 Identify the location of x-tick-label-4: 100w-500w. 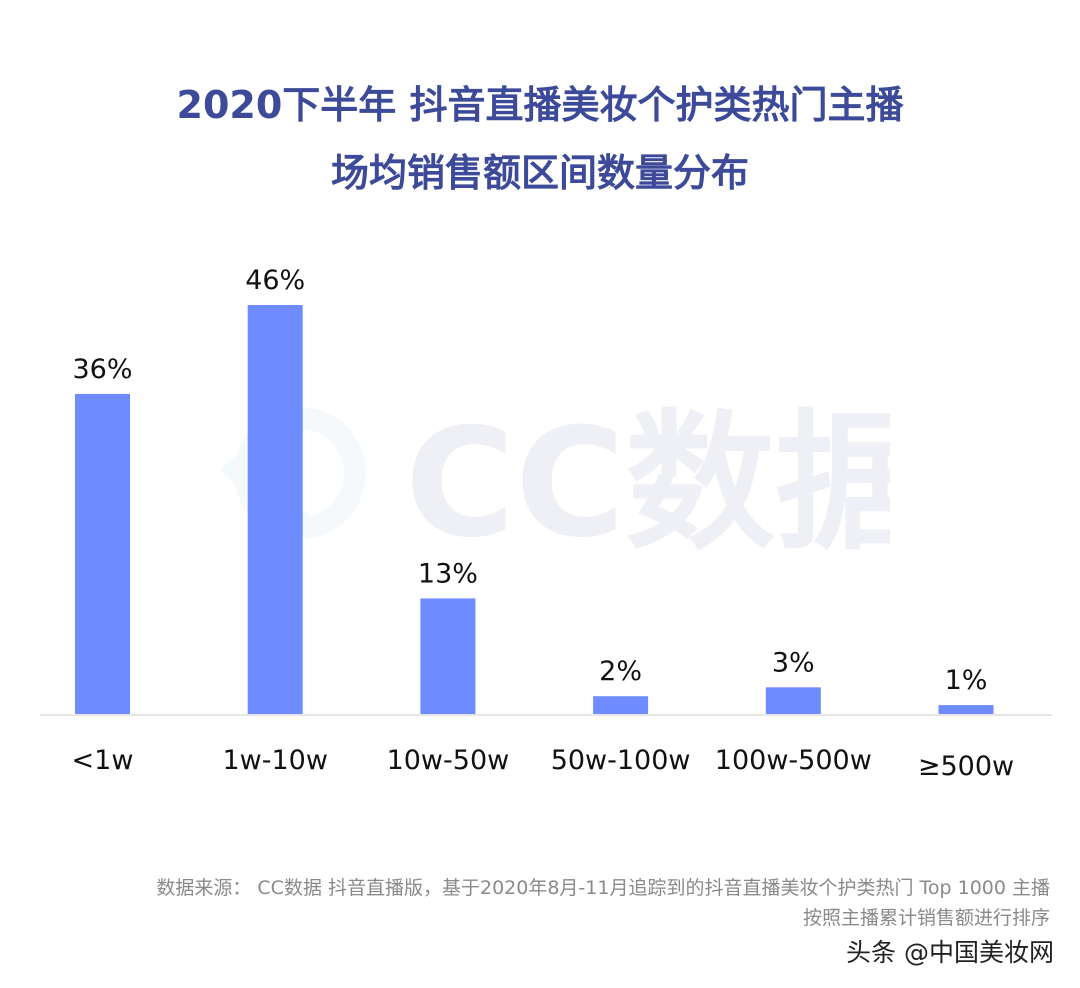
(793, 760).